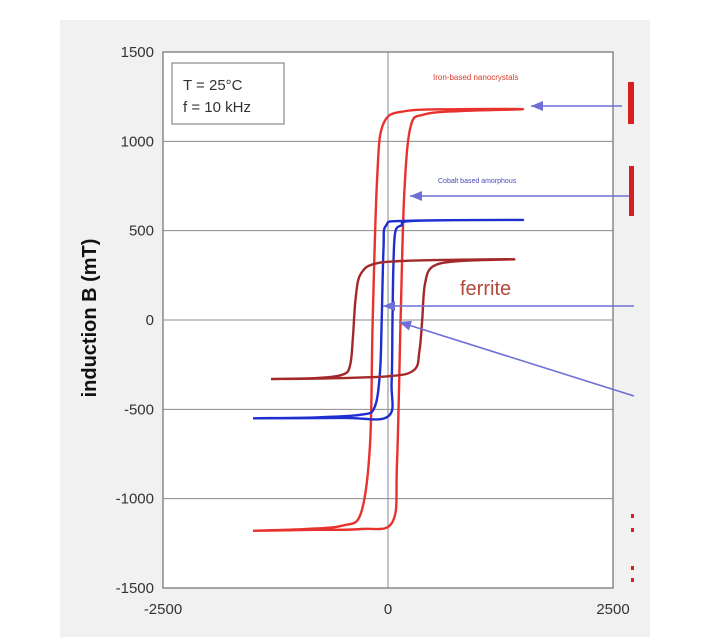 The image size is (721, 642). I want to click on cobalt-loop-curve, so click(388, 319).